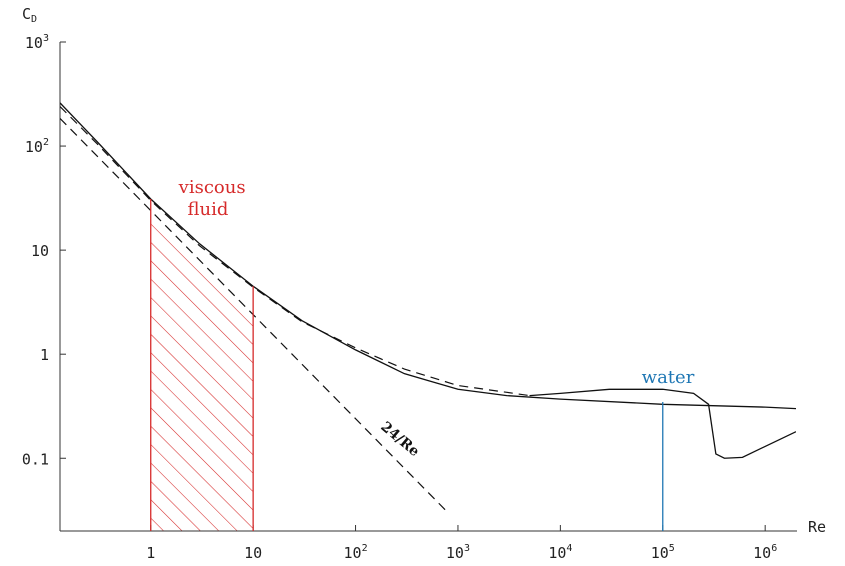 The image size is (845, 566). What do you see at coordinates (663, 552) in the screenshot?
I see `x-tick-label: 10⁵` at bounding box center [663, 552].